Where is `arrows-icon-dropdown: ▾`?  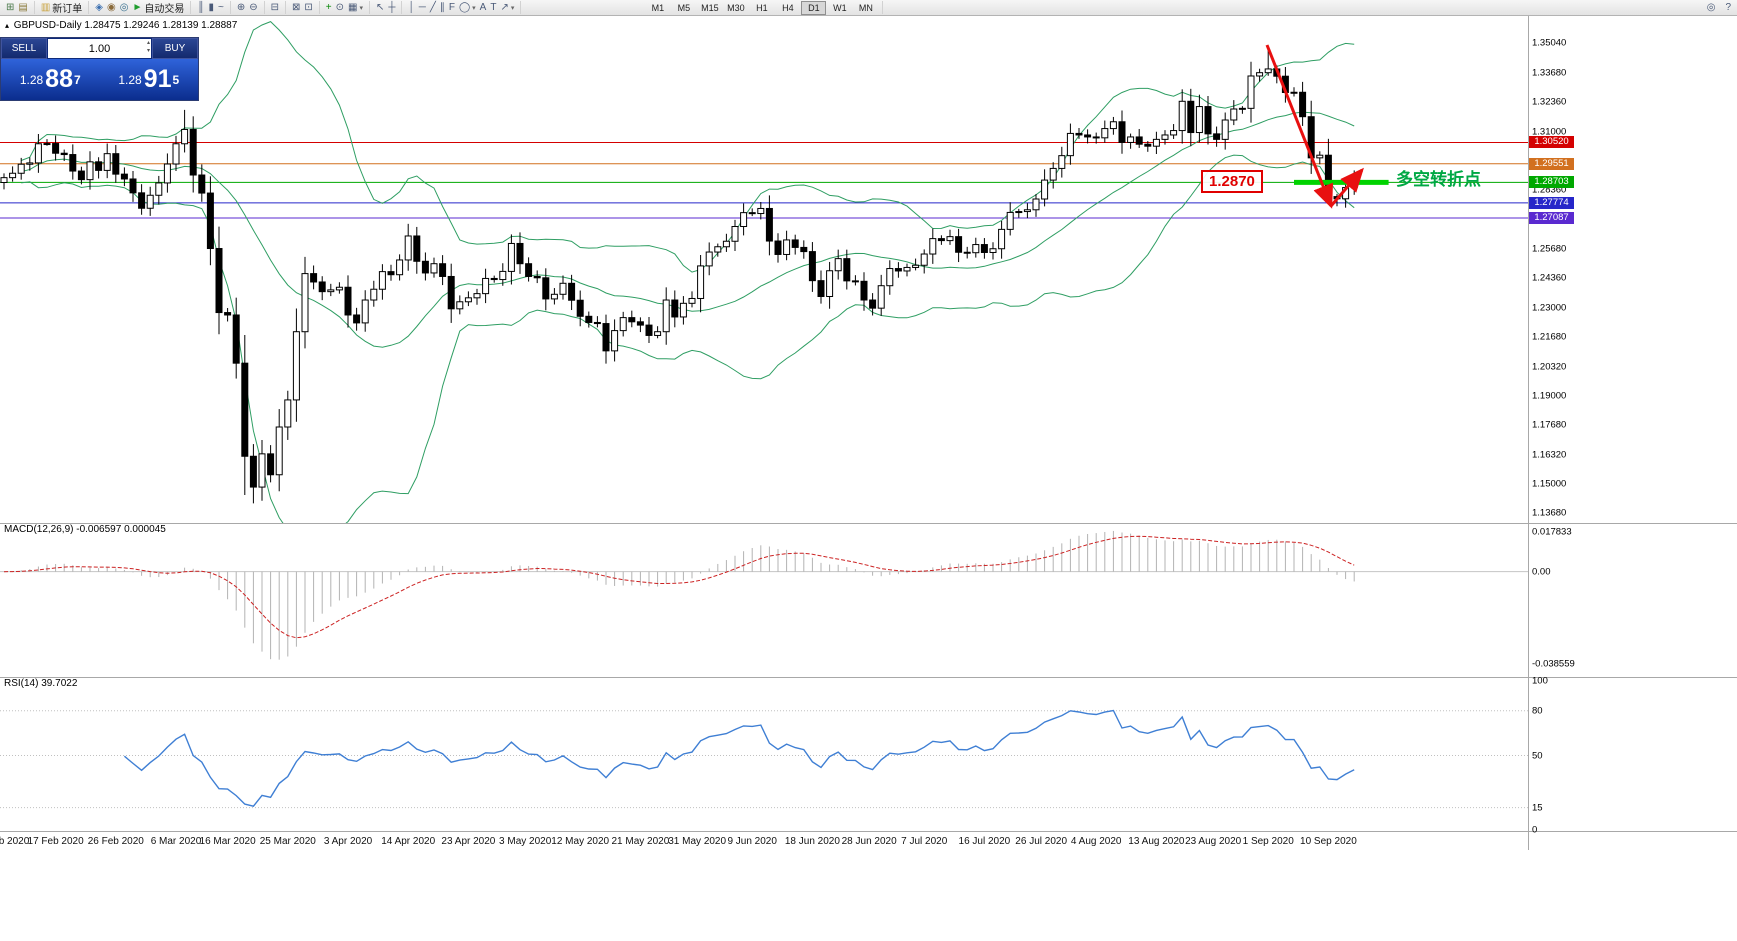
arrows-icon-dropdown: ▾ is located at coordinates (512, 8).